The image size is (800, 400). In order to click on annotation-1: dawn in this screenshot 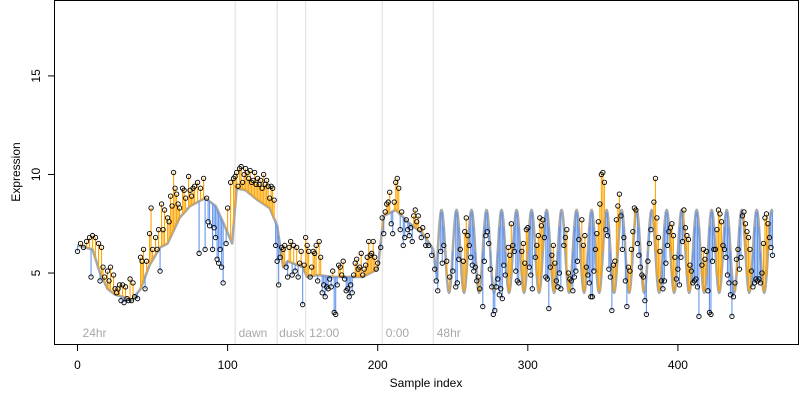, I will do `click(253, 333)`.